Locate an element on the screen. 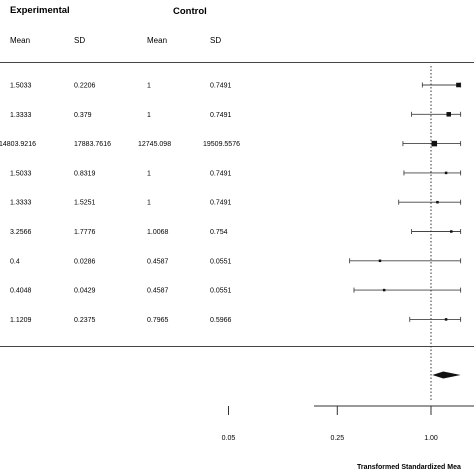 This screenshot has height=474, width=474. exp-sd-cell: 1.5251 is located at coordinates (85, 203).